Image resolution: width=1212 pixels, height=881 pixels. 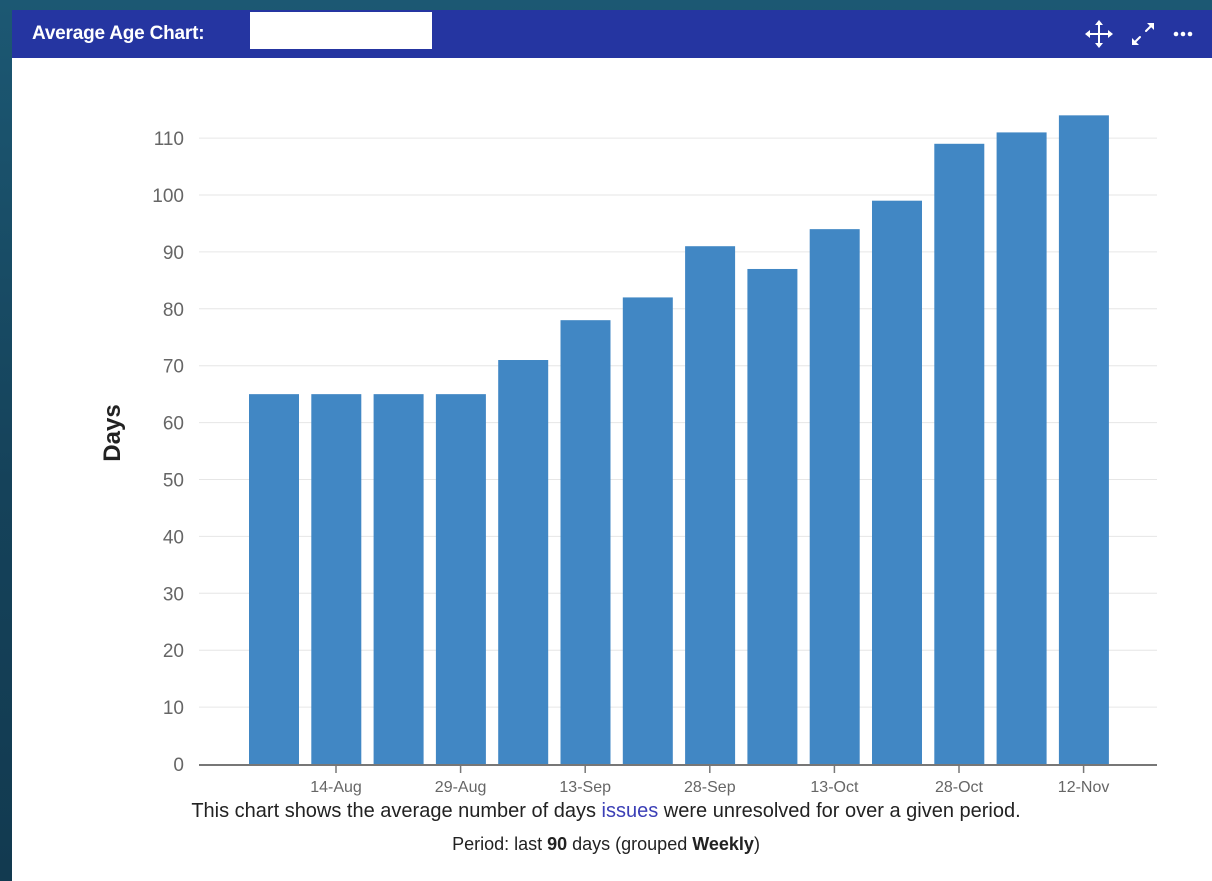 I want to click on x-tick-label: 29-Aug, so click(x=461, y=787).